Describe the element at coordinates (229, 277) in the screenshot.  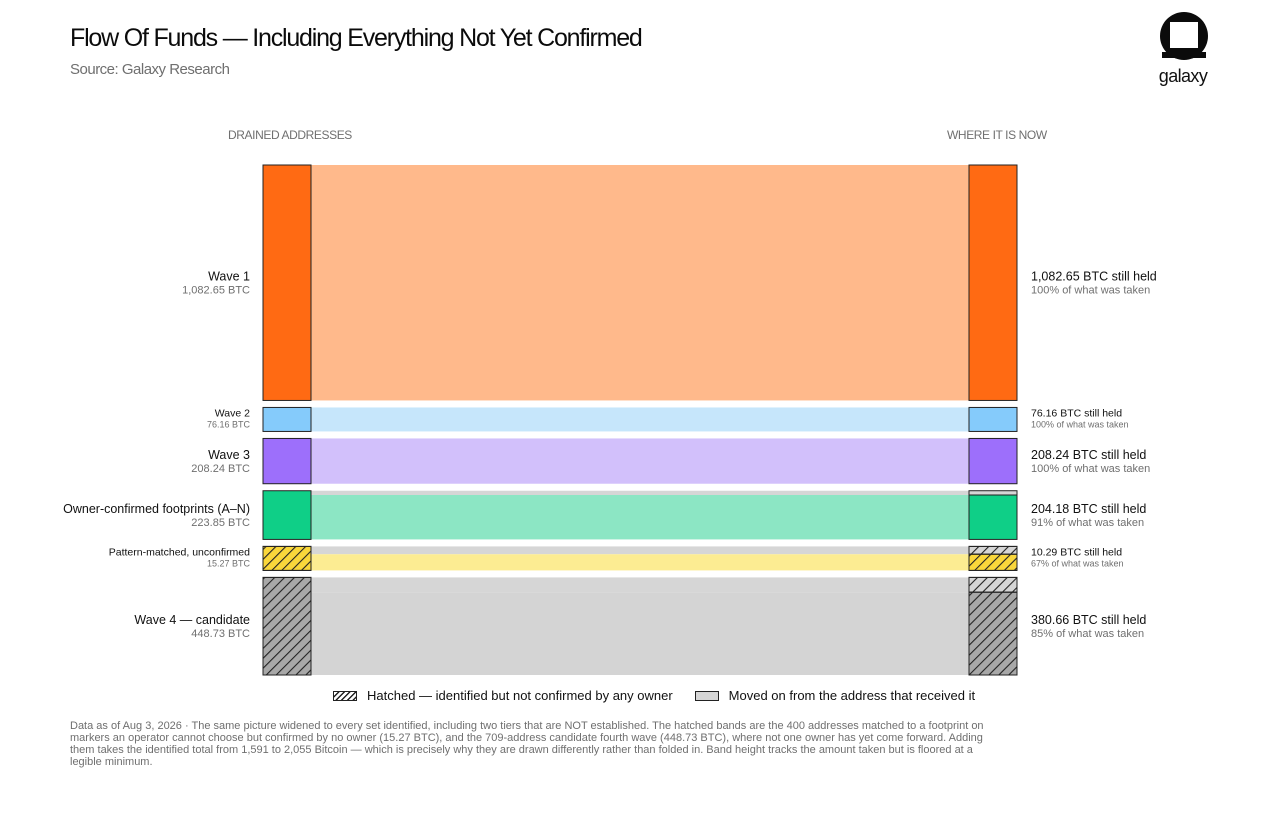
I see `node-1-name-label: Wave 1` at that location.